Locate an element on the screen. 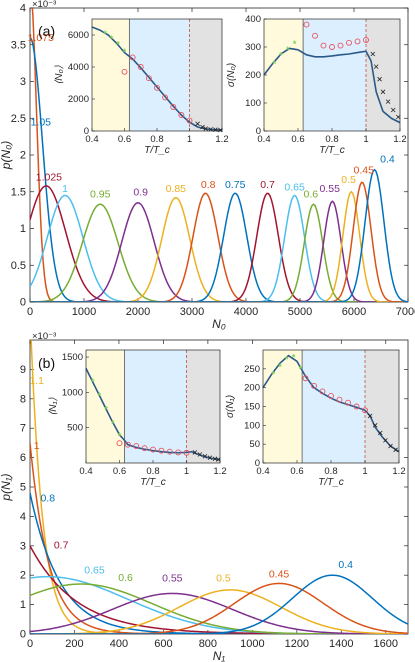 Image resolution: width=415 pixels, height=662 pixels. x-tick-label: 1000 is located at coordinates (252, 644).